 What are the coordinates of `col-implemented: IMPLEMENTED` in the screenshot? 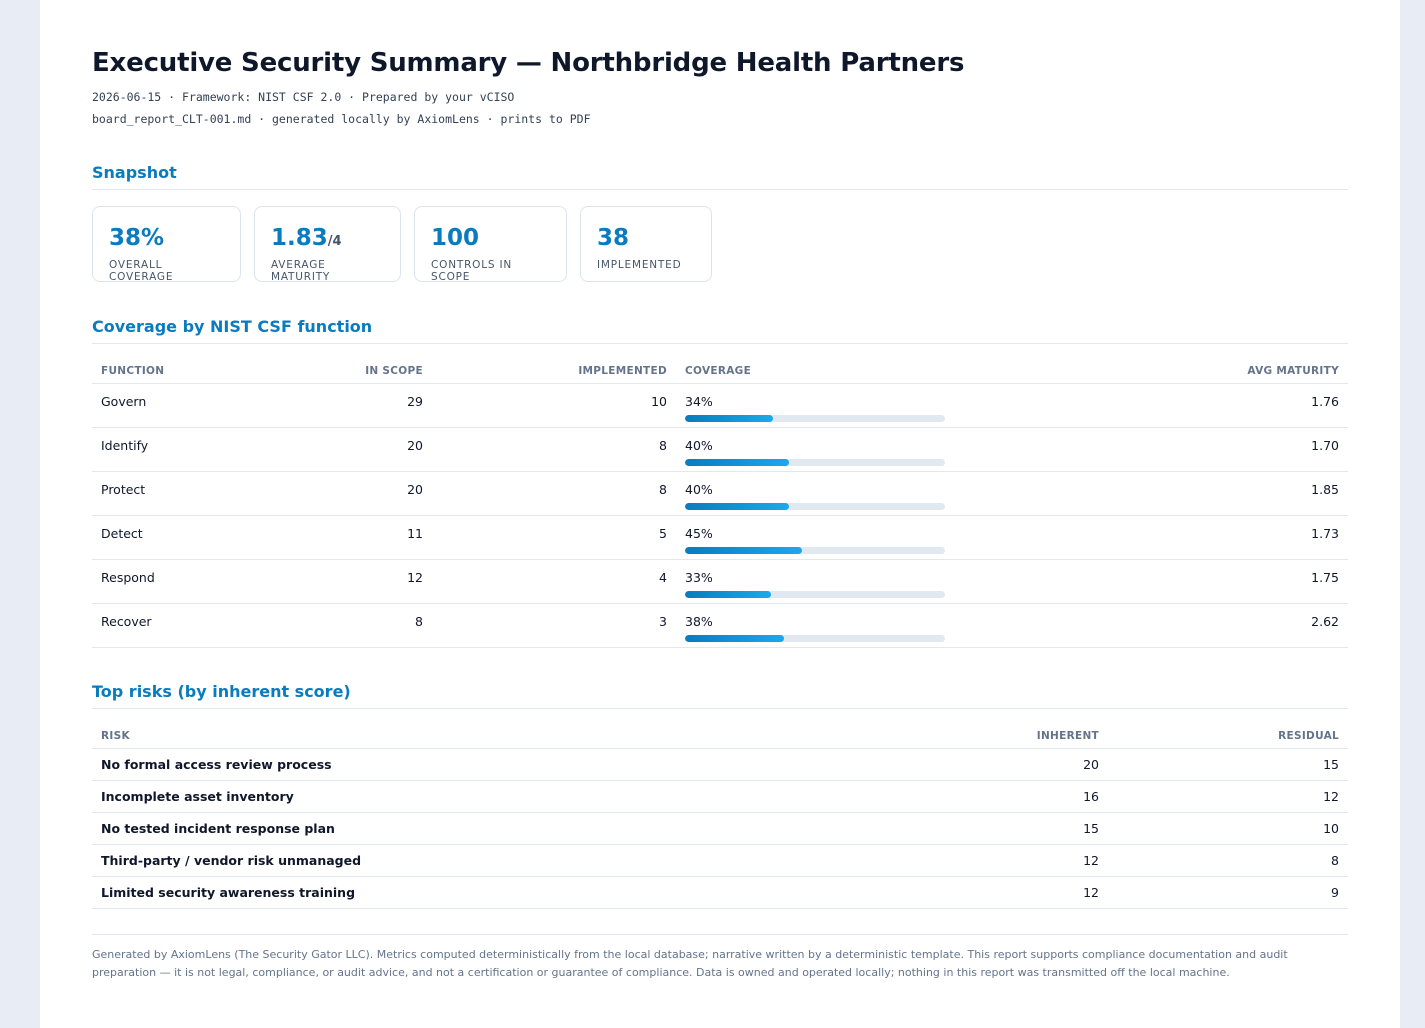 It's located at (554, 364).